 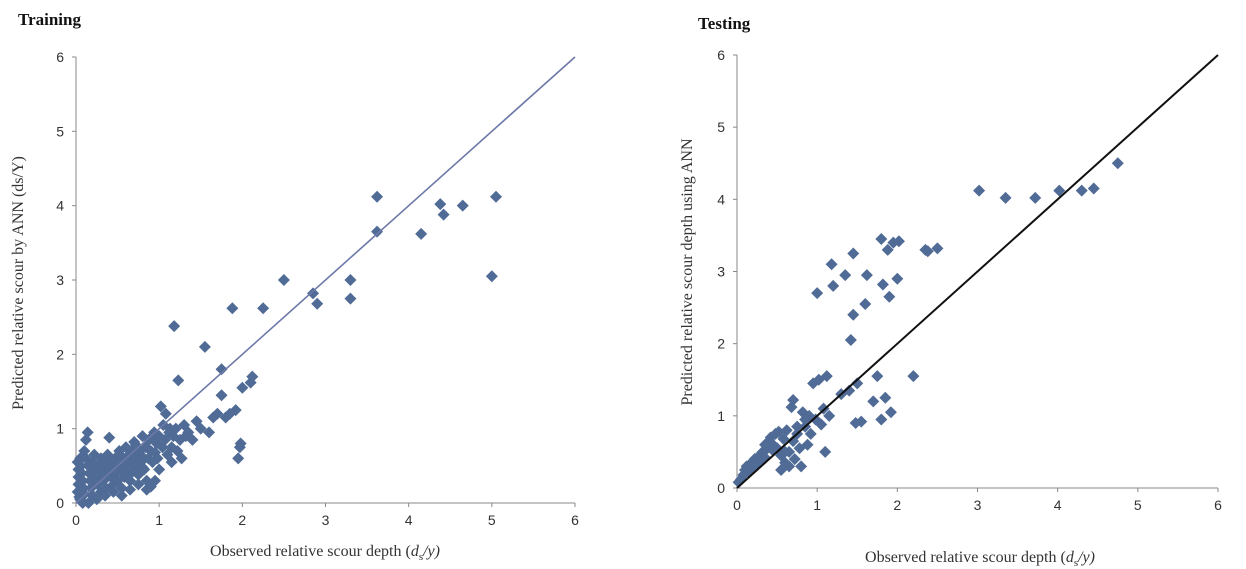 What do you see at coordinates (60, 280) in the screenshot?
I see `y-tick-label: 3` at bounding box center [60, 280].